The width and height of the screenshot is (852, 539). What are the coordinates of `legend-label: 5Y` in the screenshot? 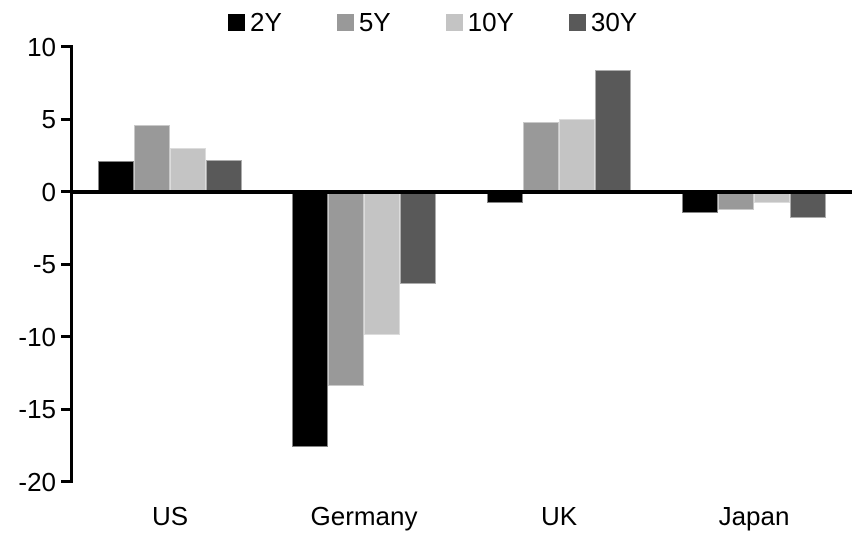 It's located at (374, 22).